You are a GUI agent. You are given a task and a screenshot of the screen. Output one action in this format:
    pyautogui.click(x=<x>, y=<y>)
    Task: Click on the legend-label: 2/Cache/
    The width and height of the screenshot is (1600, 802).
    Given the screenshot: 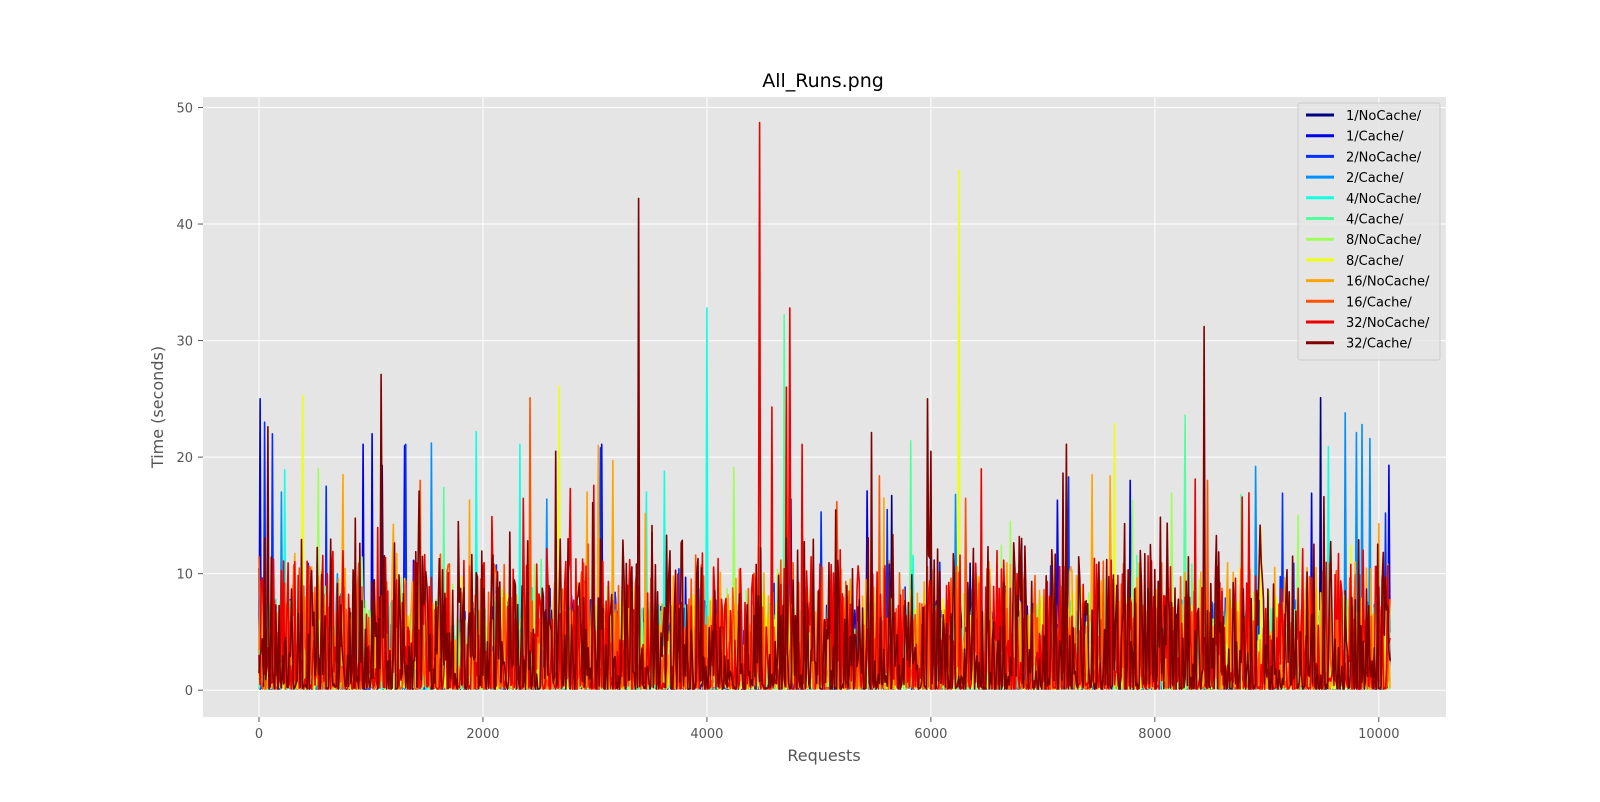 What is the action you would take?
    pyautogui.click(x=1375, y=178)
    